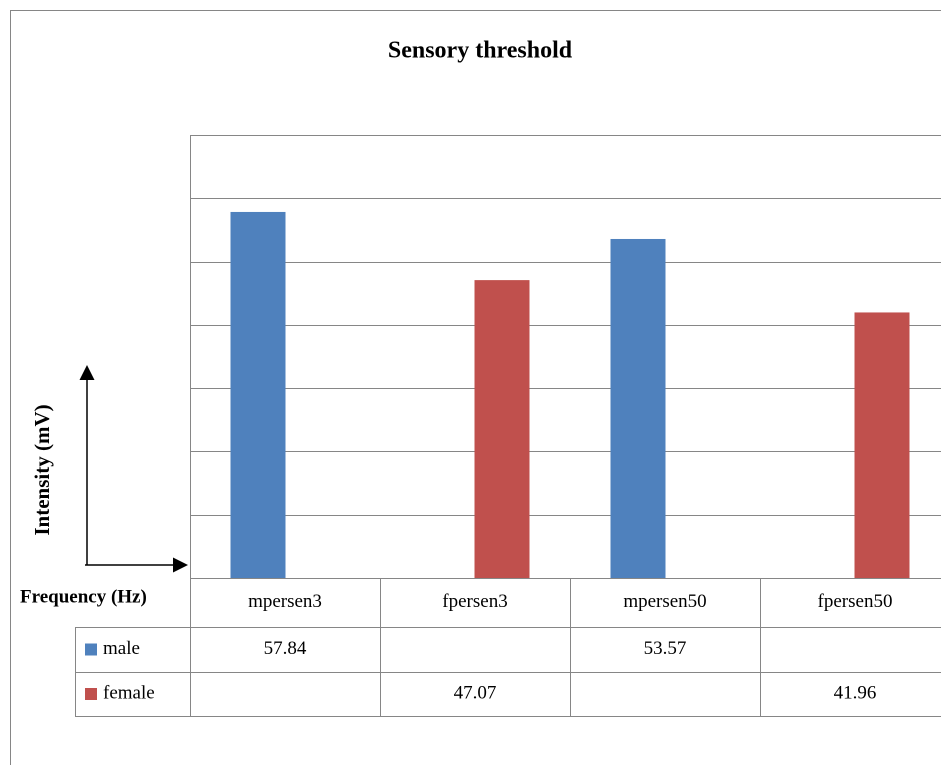 This screenshot has height=765, width=941. What do you see at coordinates (42, 469) in the screenshot?
I see `y-axis-label: Intensity (mV)` at bounding box center [42, 469].